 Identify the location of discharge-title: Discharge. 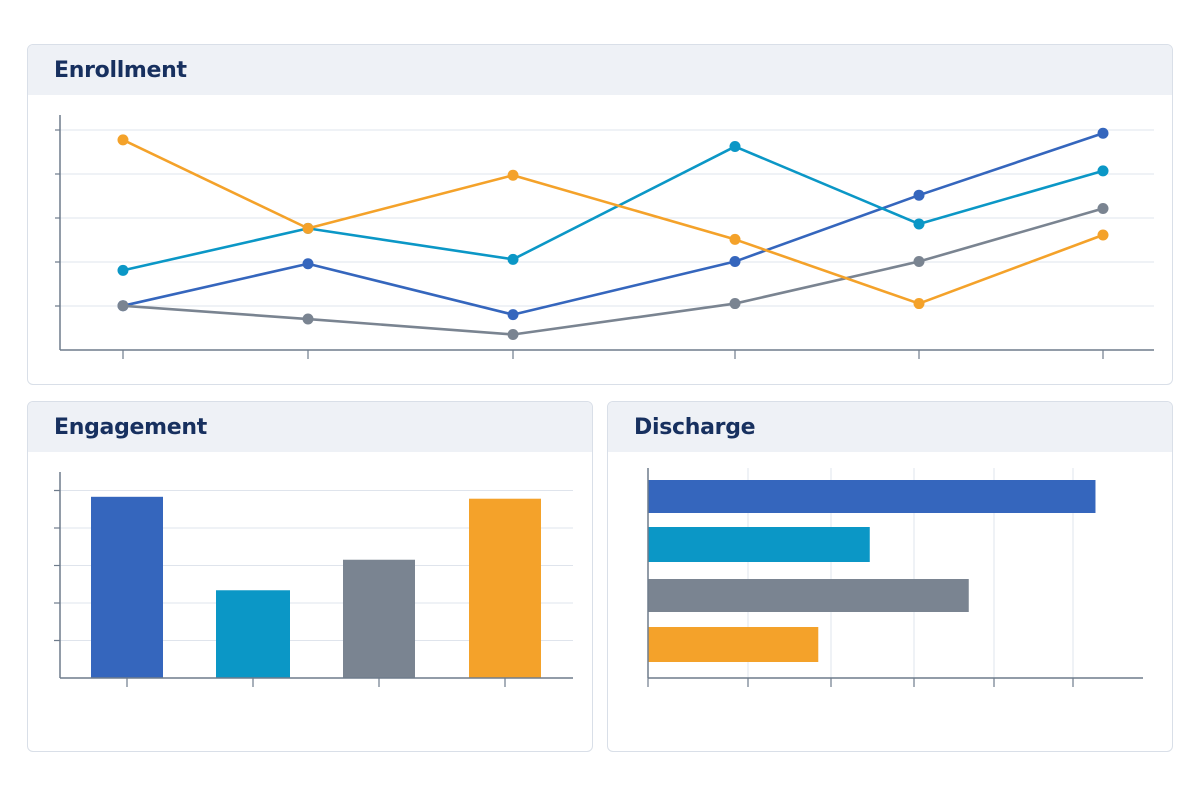
(695, 427).